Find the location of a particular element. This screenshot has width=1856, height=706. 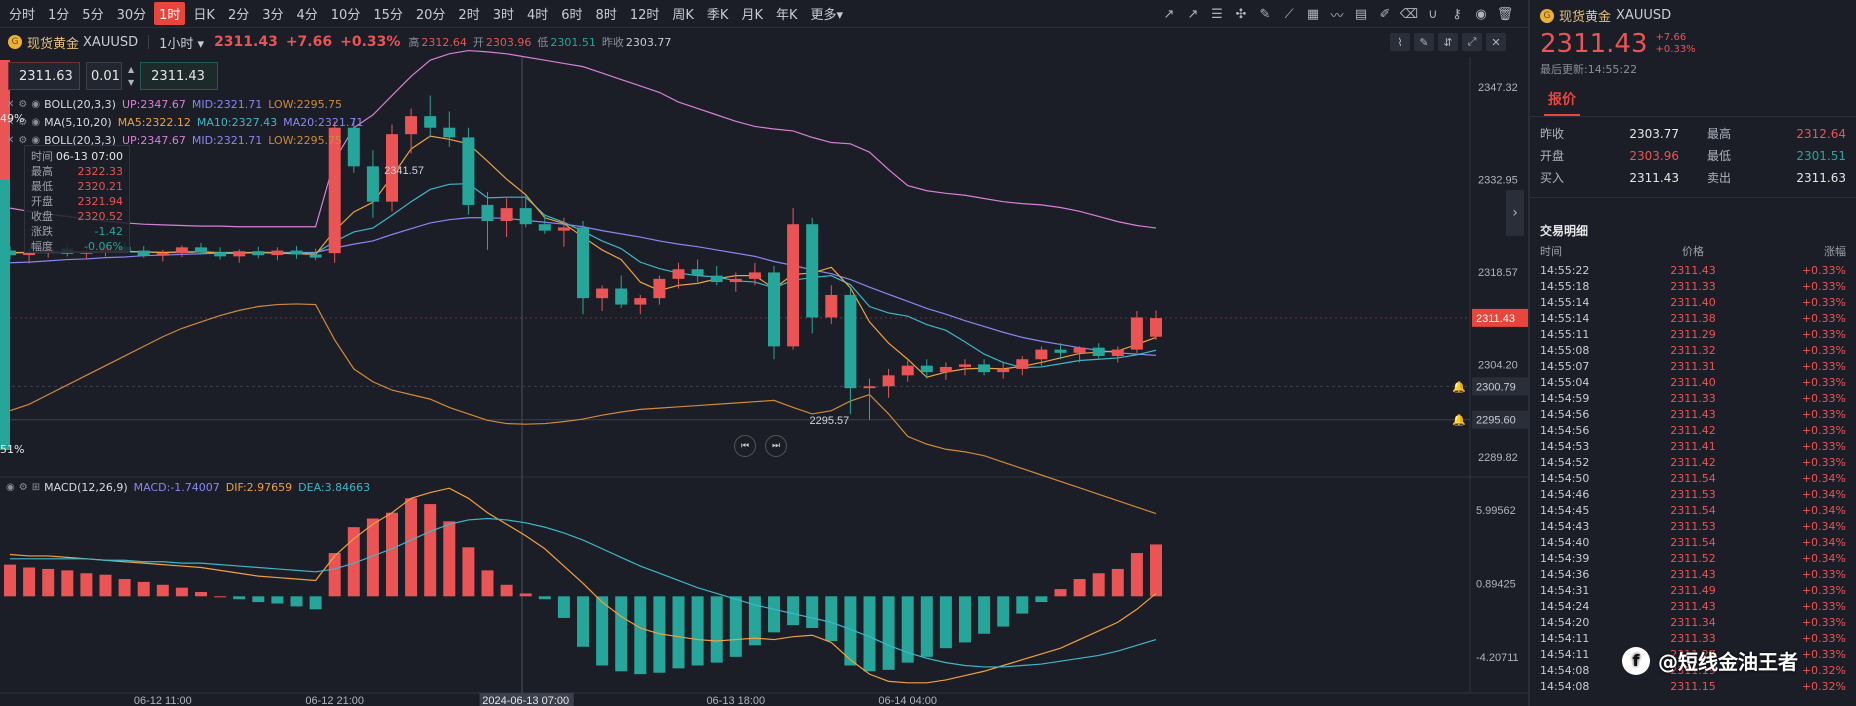

tooltip-value: -1.42 is located at coordinates (108, 231).